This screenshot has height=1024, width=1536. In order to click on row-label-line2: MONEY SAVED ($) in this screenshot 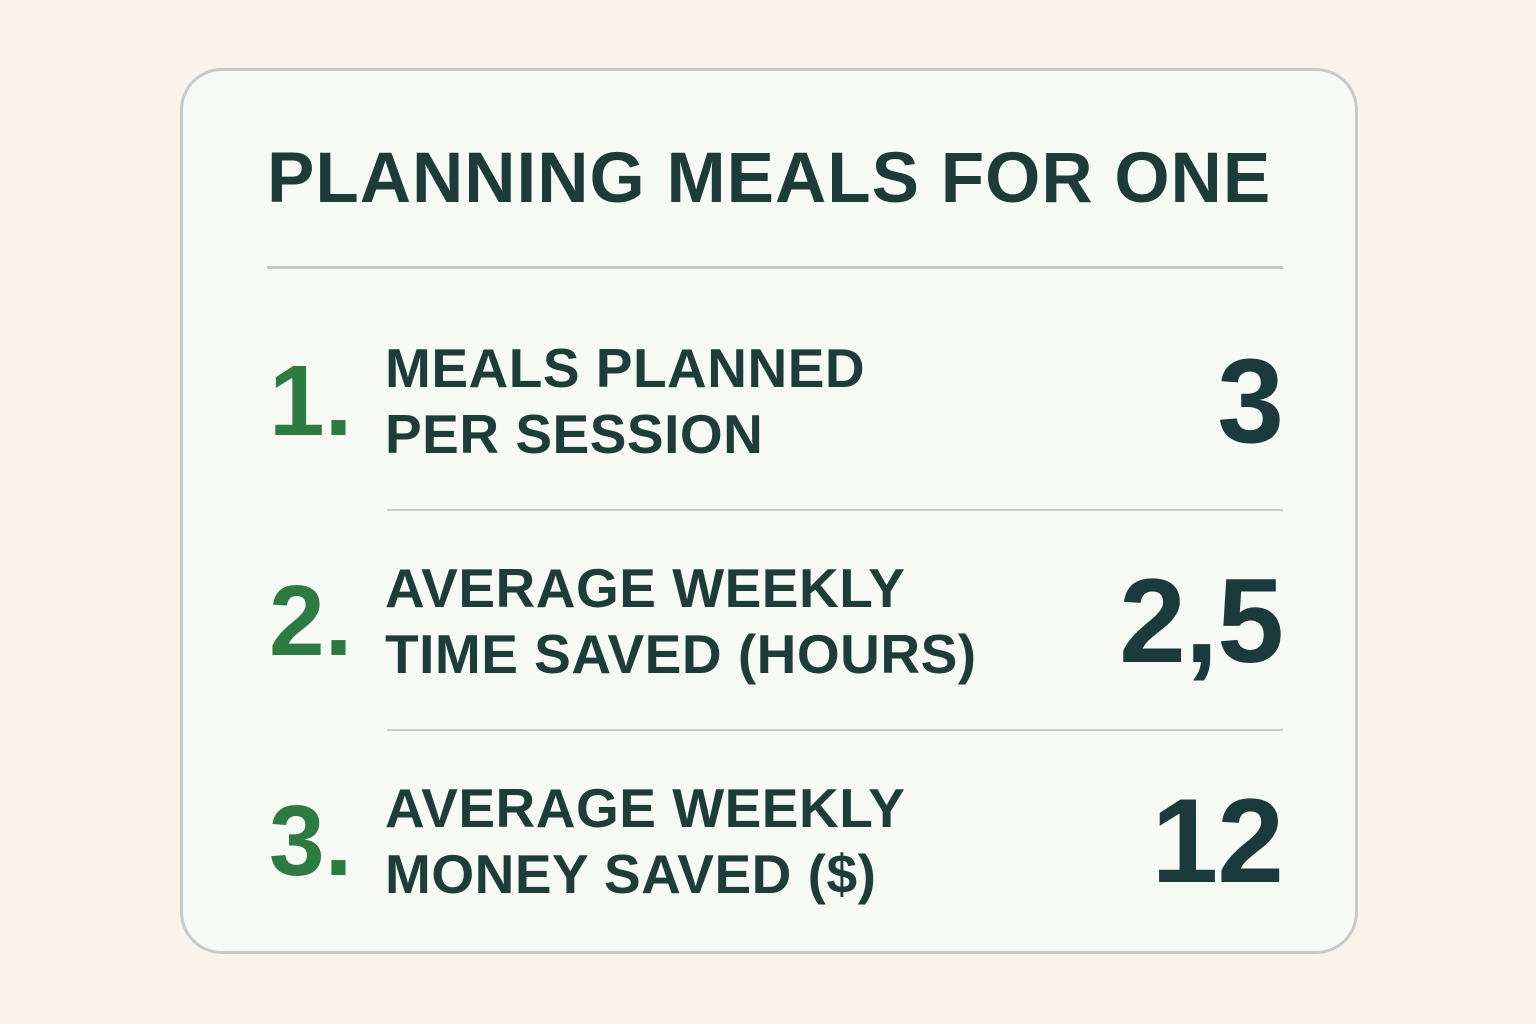, I will do `click(631, 874)`.